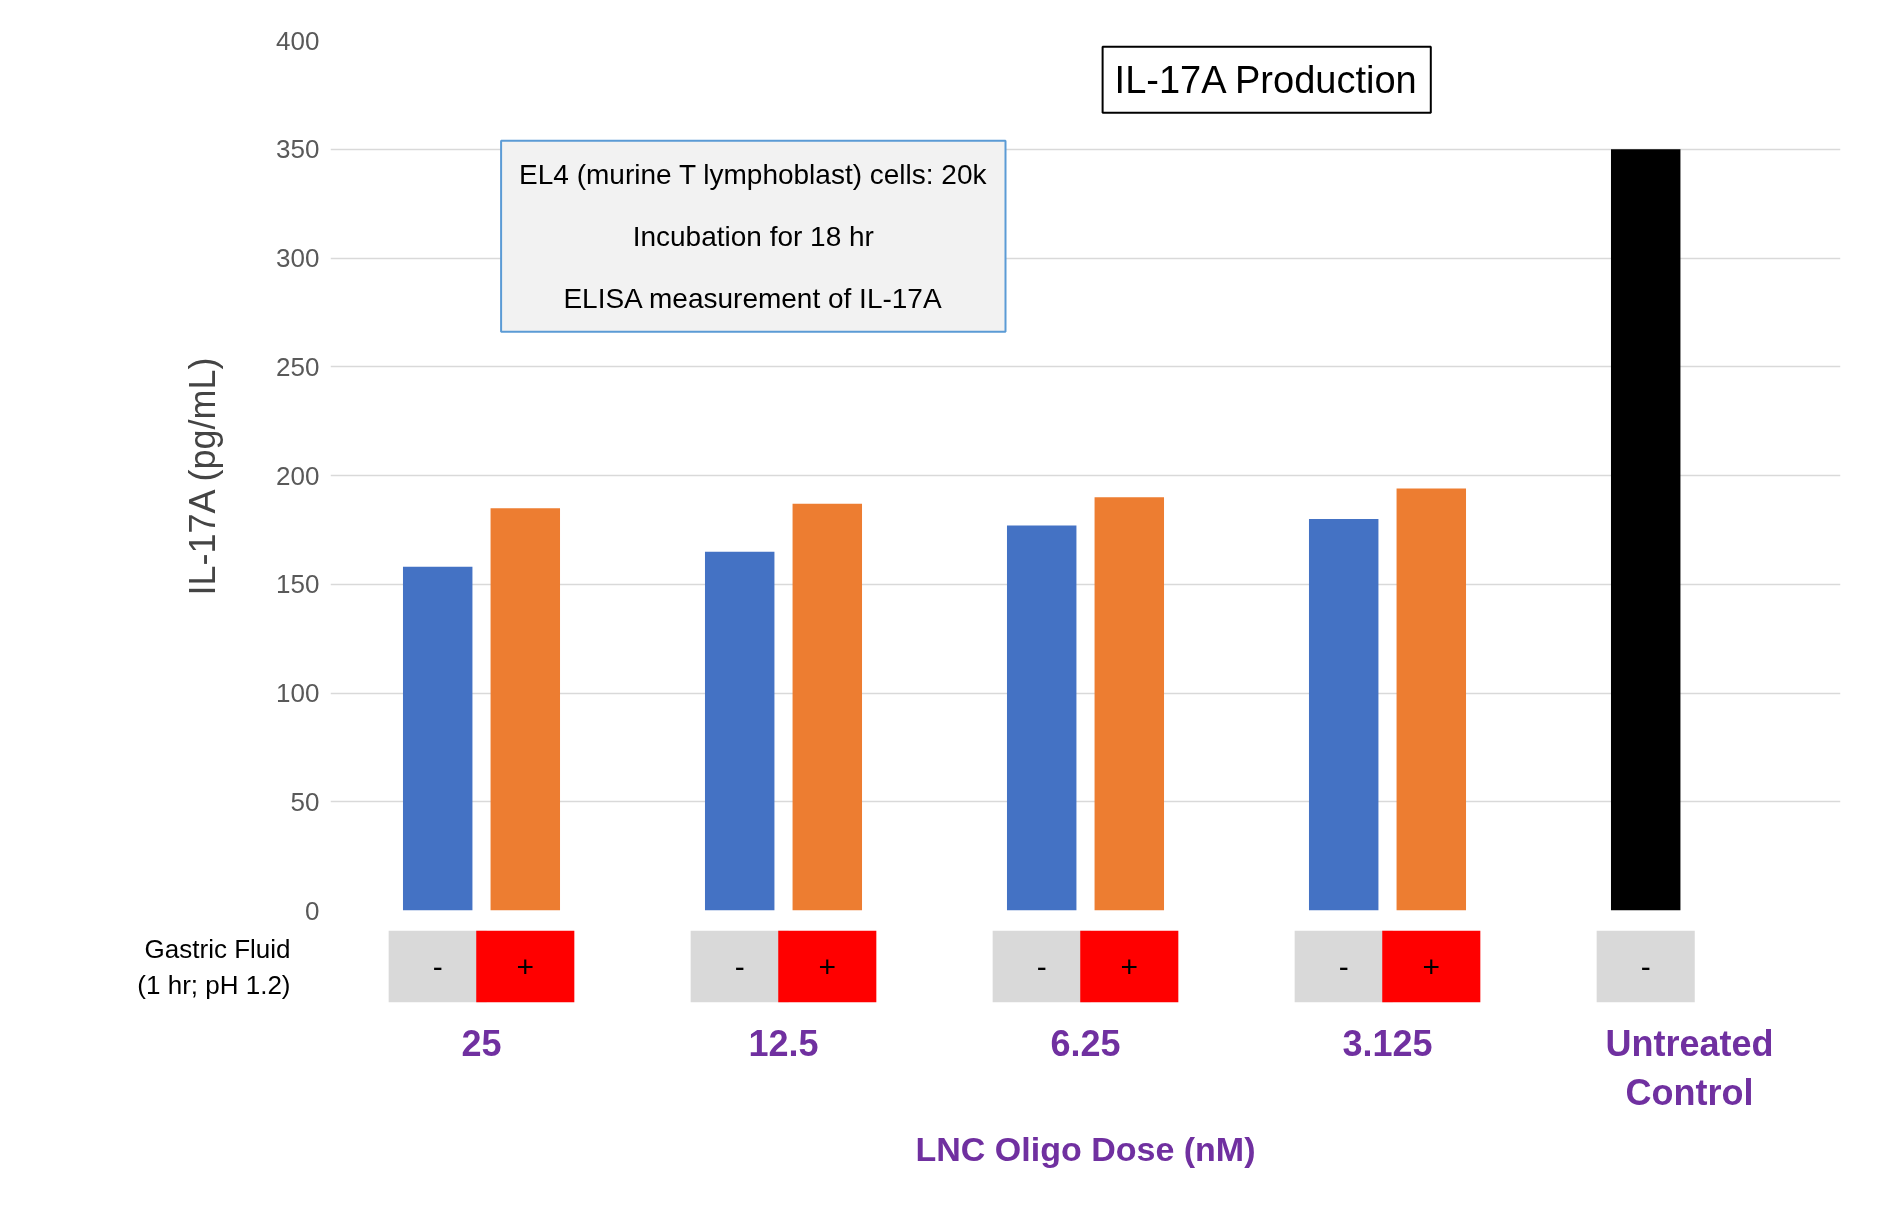  What do you see at coordinates (214, 966) in the screenshot?
I see `text: Gastric Fluid (1 hr; pH 1.2)` at bounding box center [214, 966].